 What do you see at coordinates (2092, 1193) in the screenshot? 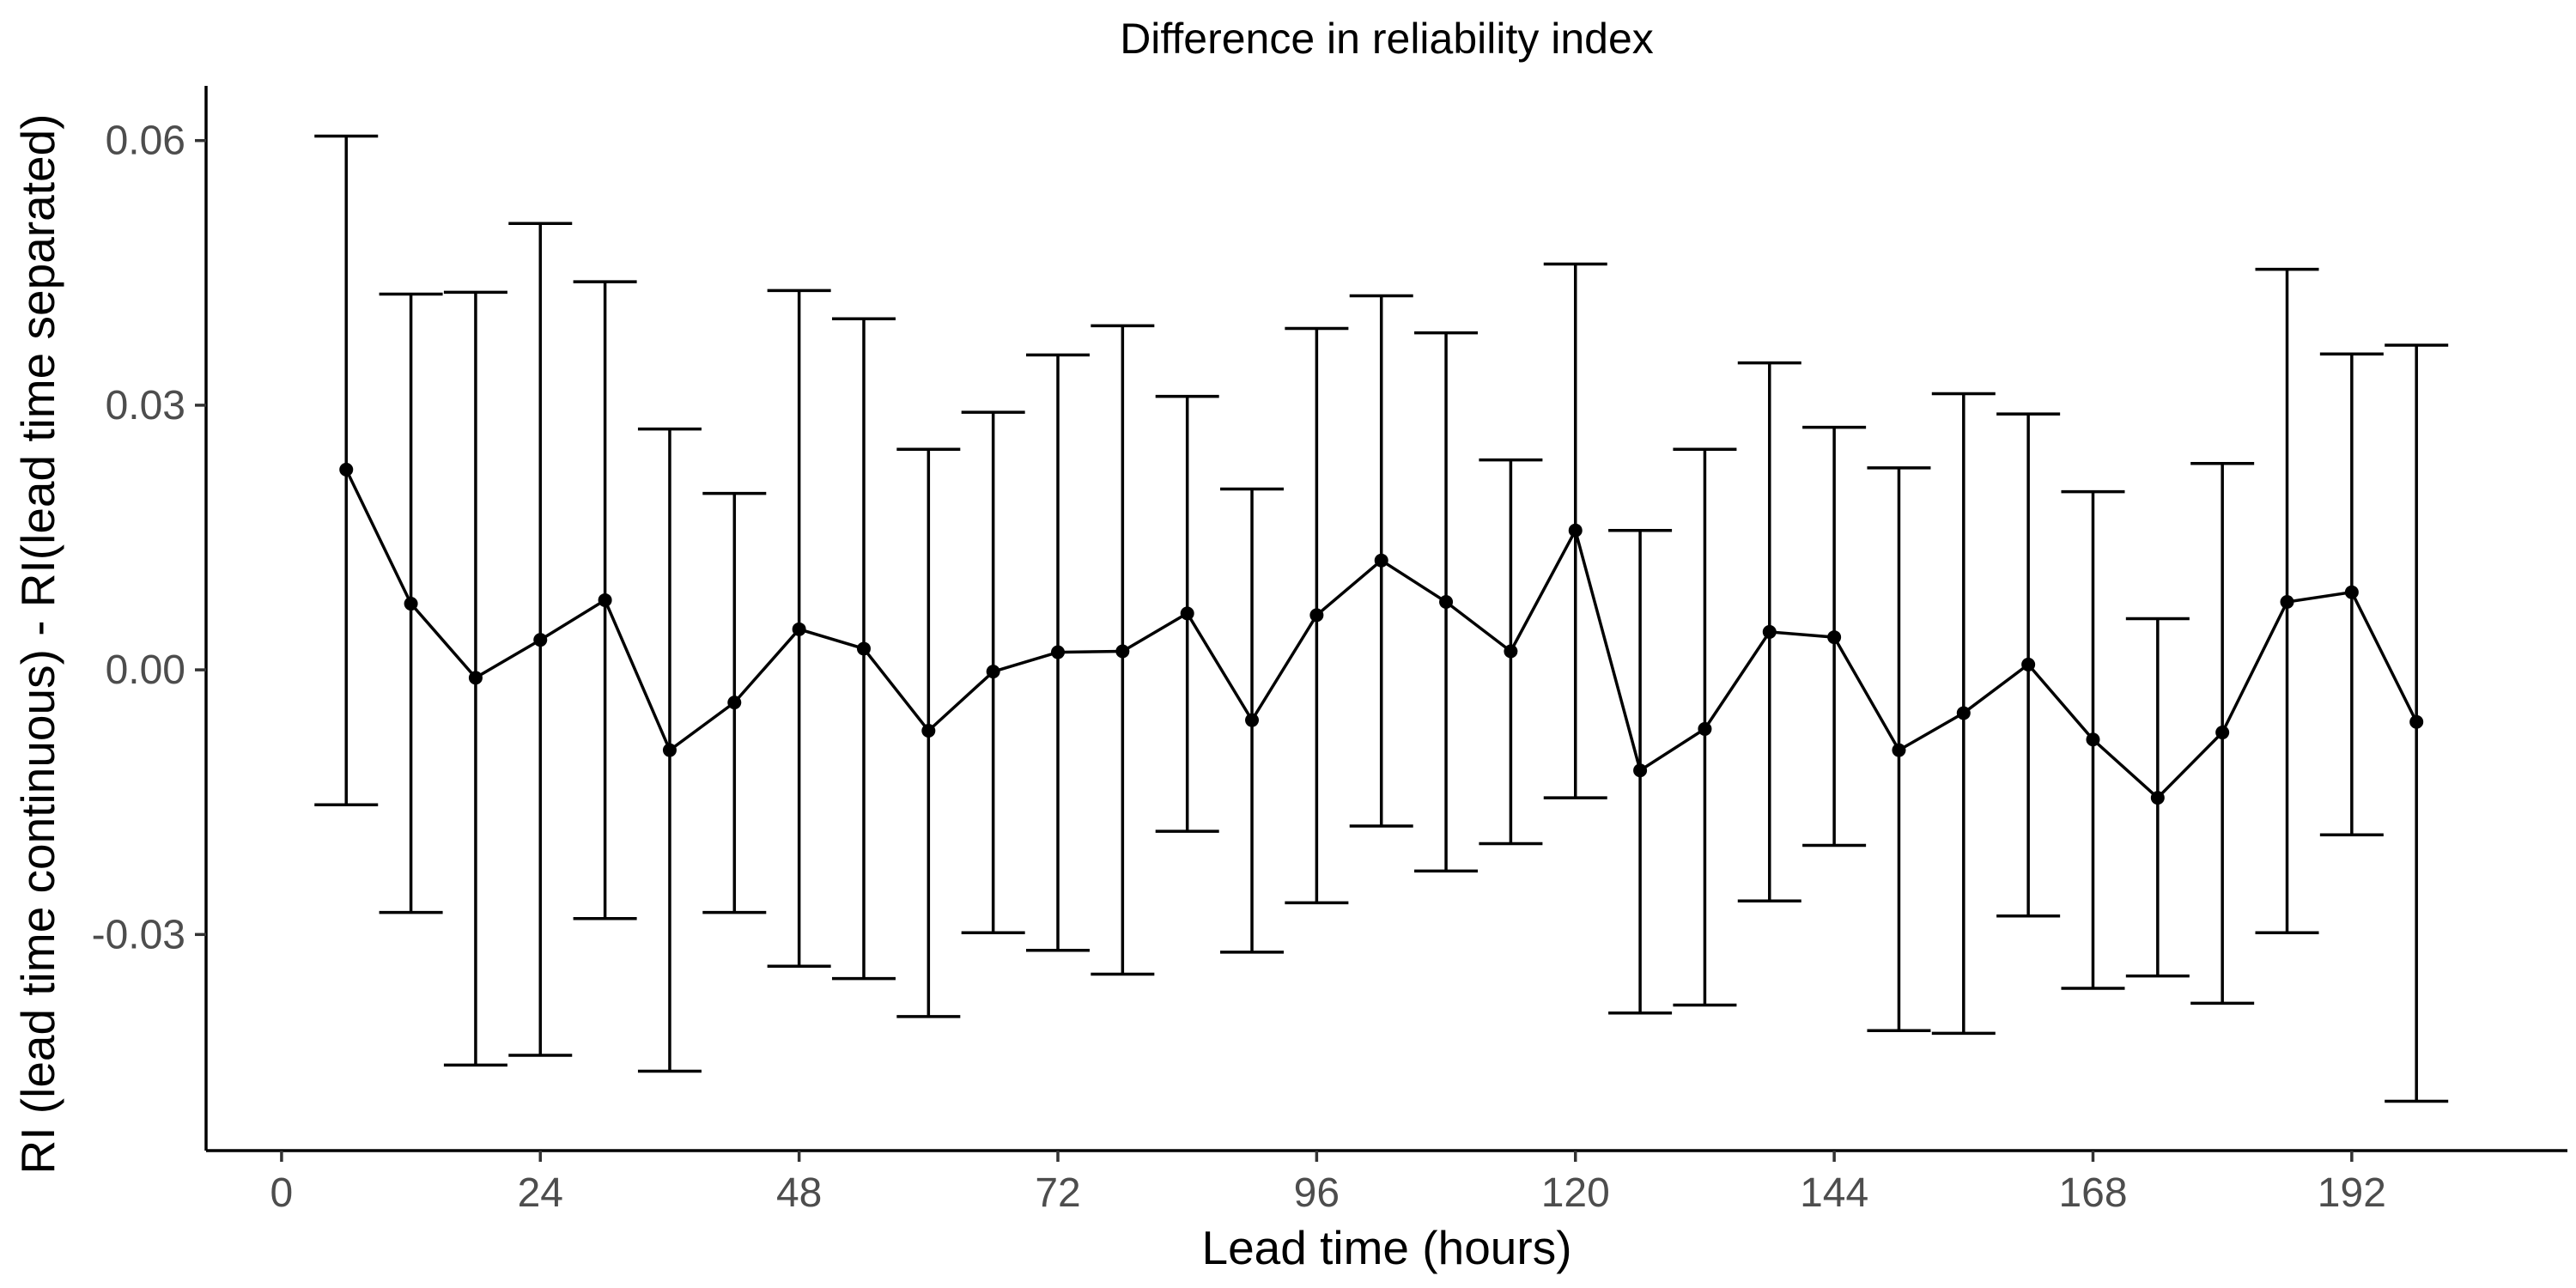
I see `x-tick-label: 168` at bounding box center [2092, 1193].